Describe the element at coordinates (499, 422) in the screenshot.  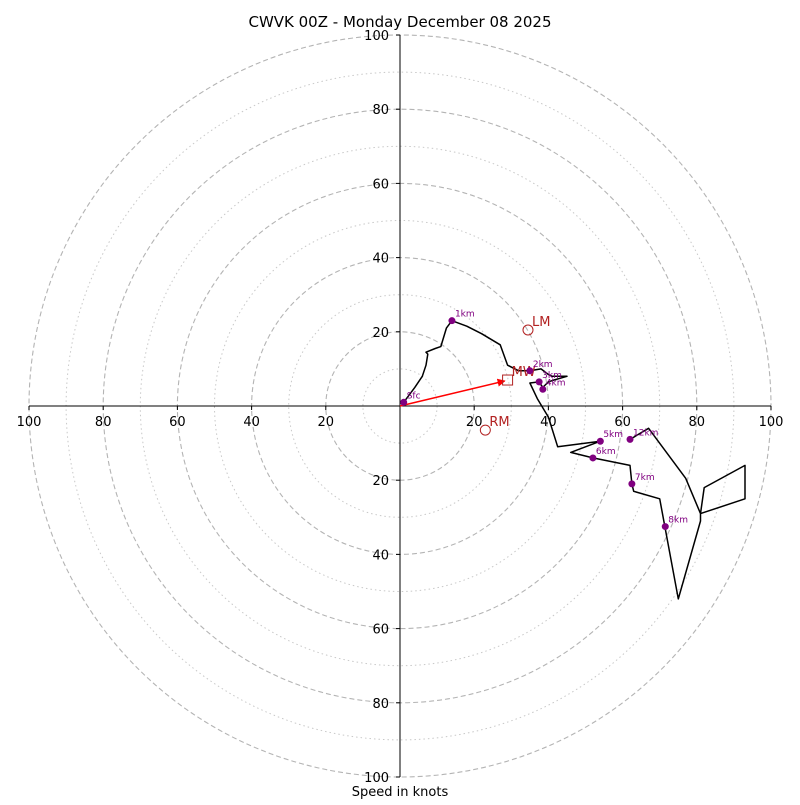
I see `storm-motion-rm-label: RM` at that location.